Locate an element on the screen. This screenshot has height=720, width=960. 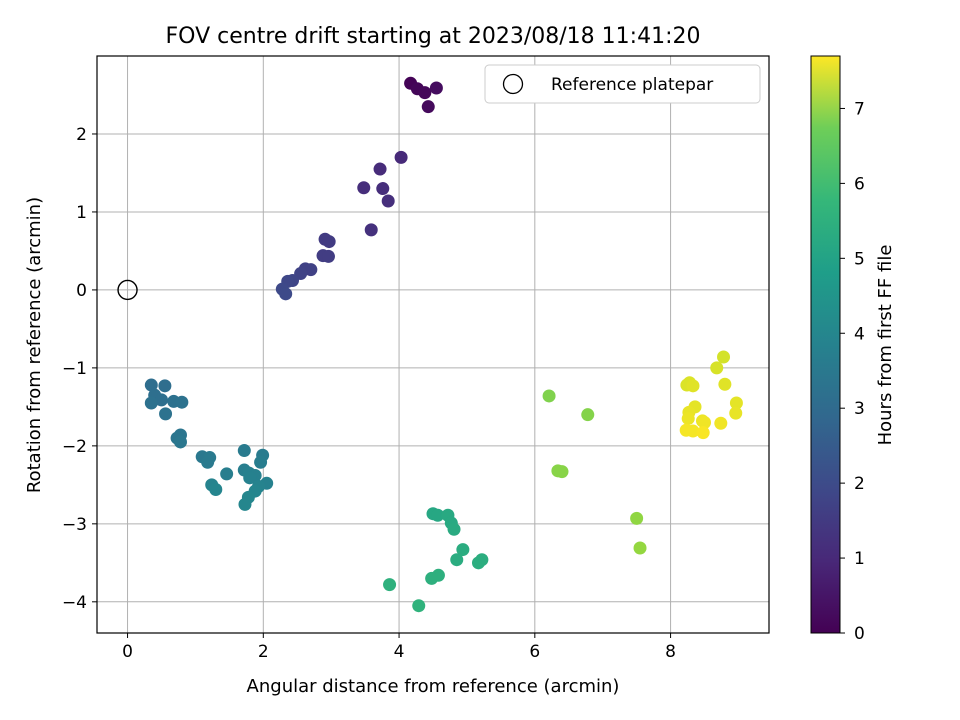
y-tick-label: 1 is located at coordinates (81, 213).